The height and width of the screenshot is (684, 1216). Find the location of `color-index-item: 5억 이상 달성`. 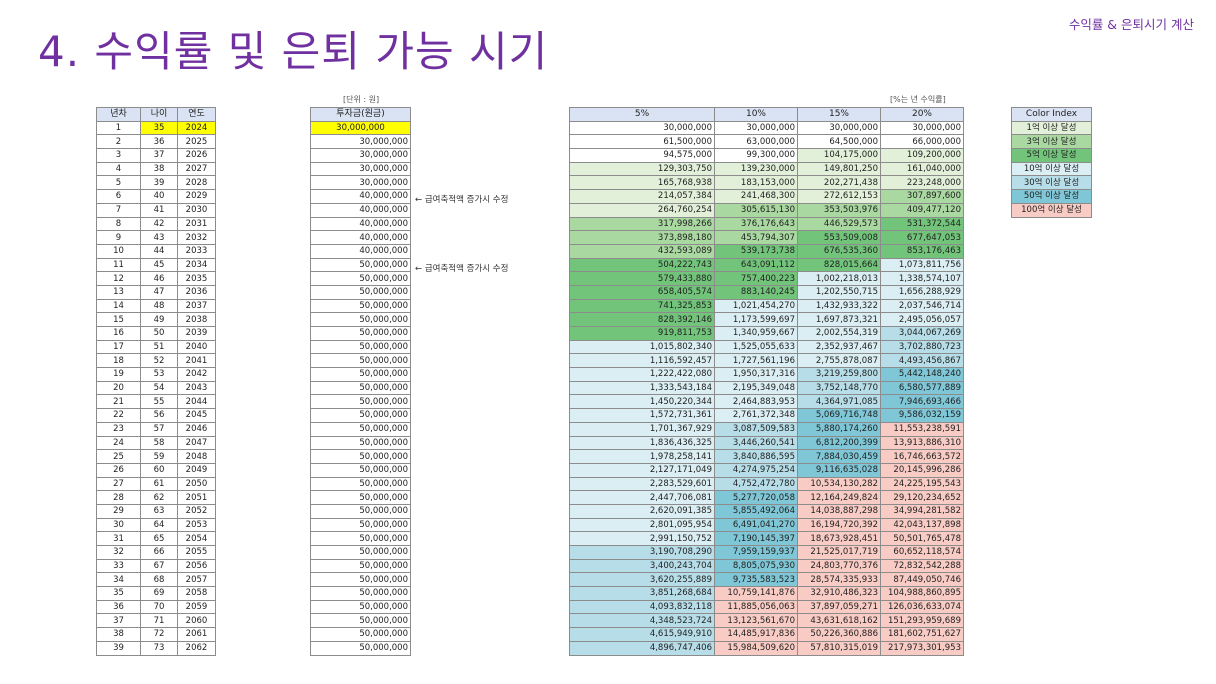

color-index-item: 5억 이상 달성 is located at coordinates (1051, 155).